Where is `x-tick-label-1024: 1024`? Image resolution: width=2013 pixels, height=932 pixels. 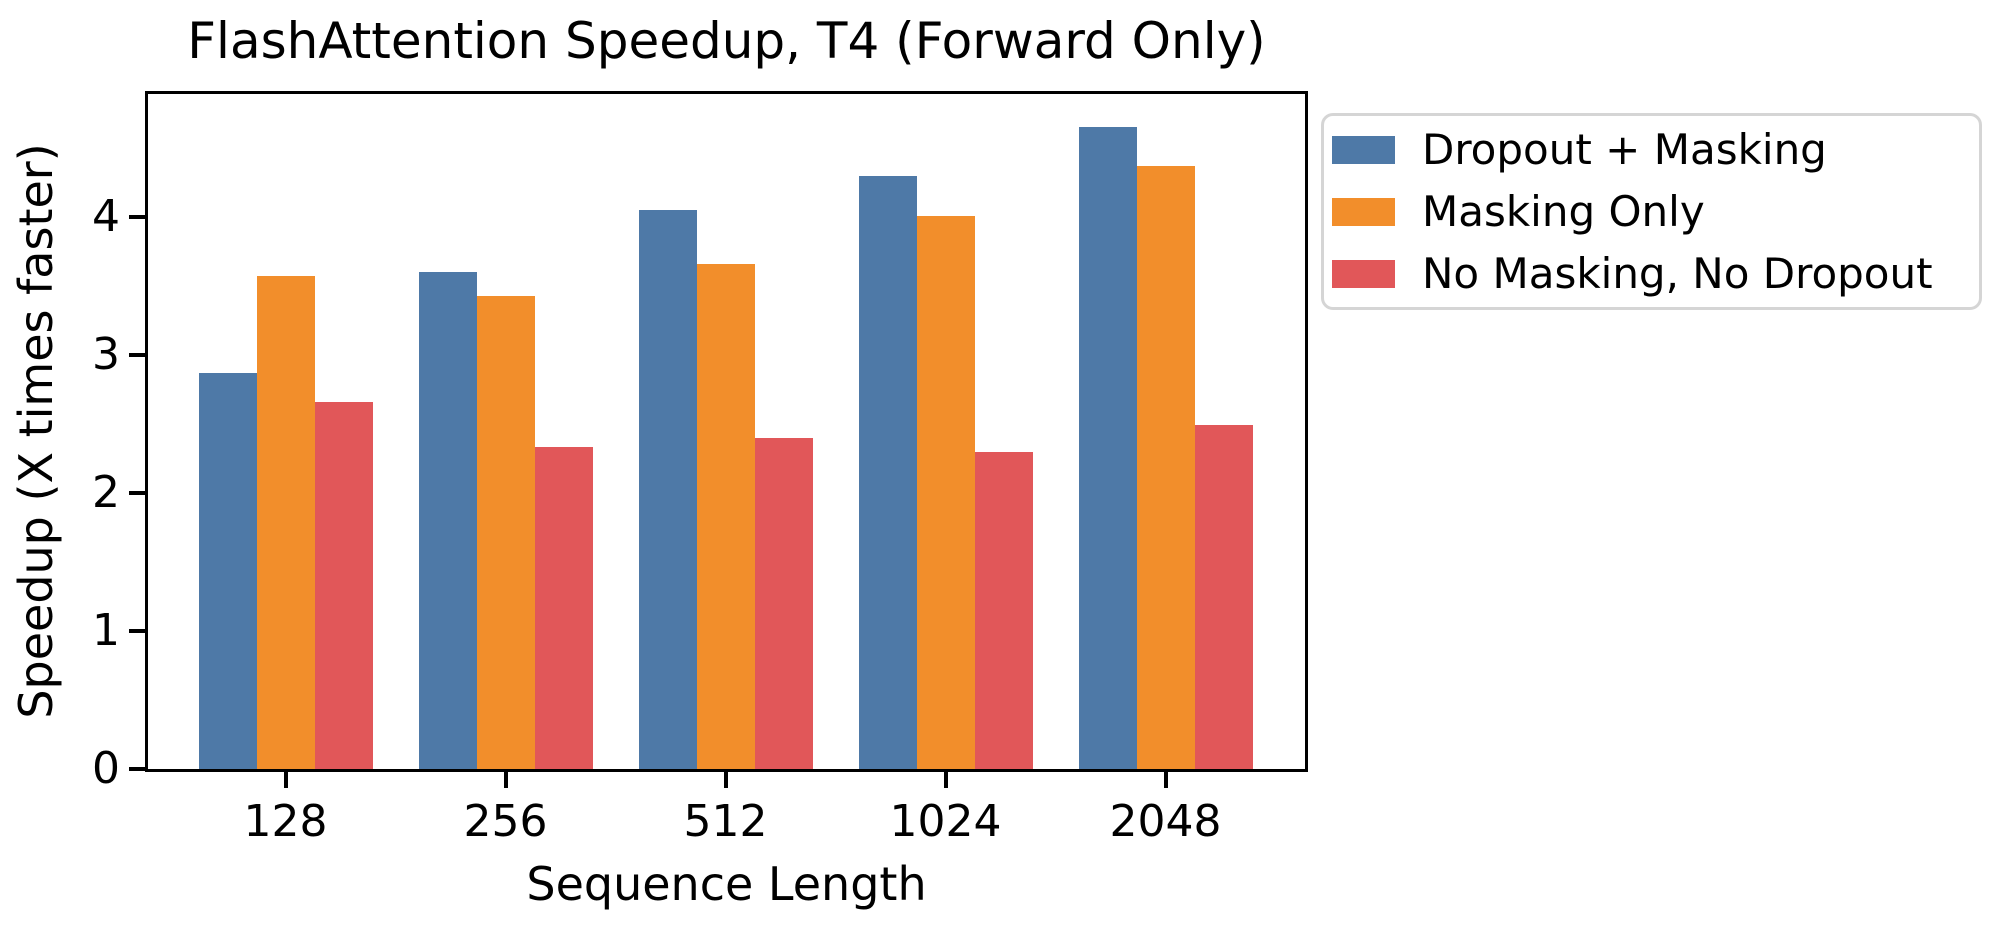 x-tick-label-1024: 1024 is located at coordinates (945, 821).